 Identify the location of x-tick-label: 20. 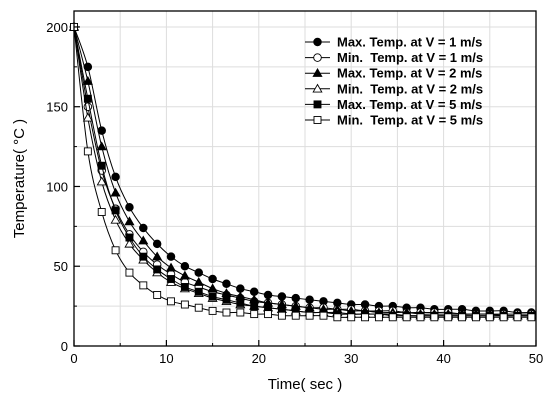
(259, 358).